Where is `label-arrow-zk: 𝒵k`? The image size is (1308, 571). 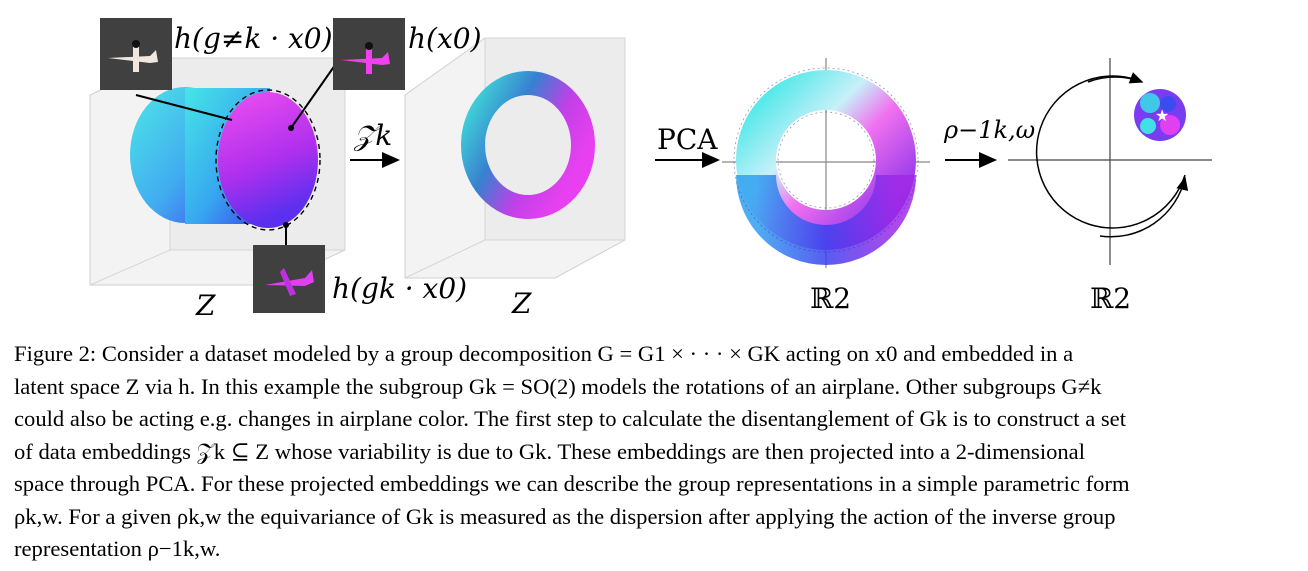 label-arrow-zk: 𝒵k is located at coordinates (373, 135).